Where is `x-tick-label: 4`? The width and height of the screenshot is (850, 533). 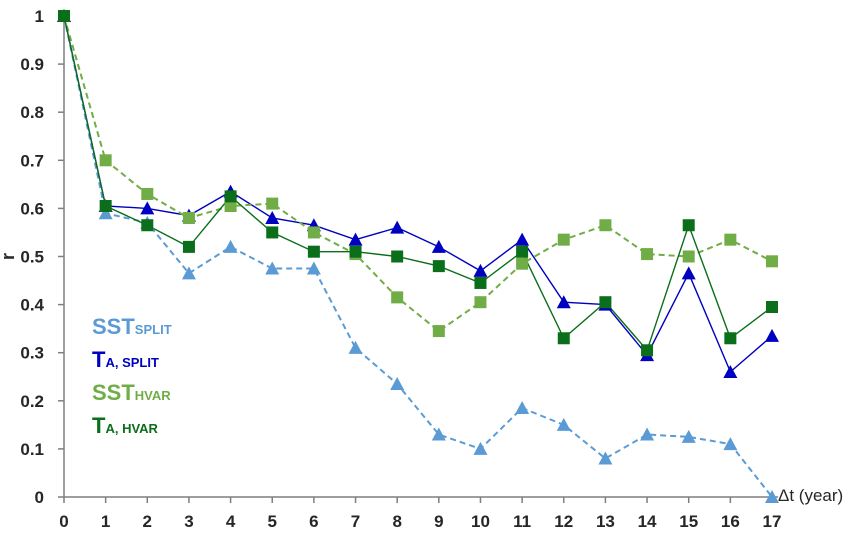
x-tick-label: 4 is located at coordinates (231, 521).